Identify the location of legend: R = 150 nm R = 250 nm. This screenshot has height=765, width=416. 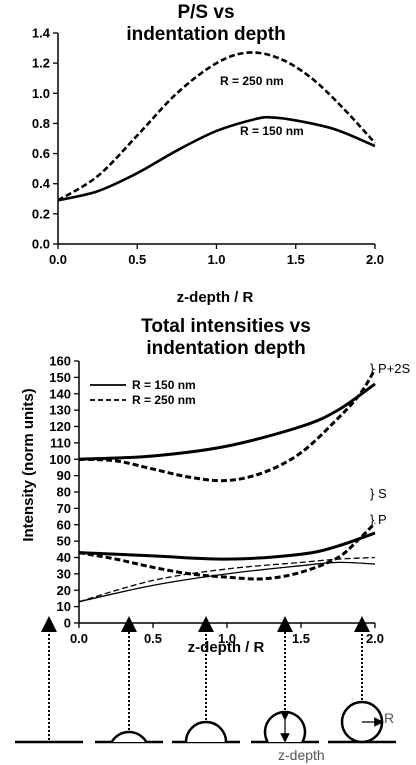
(143, 392).